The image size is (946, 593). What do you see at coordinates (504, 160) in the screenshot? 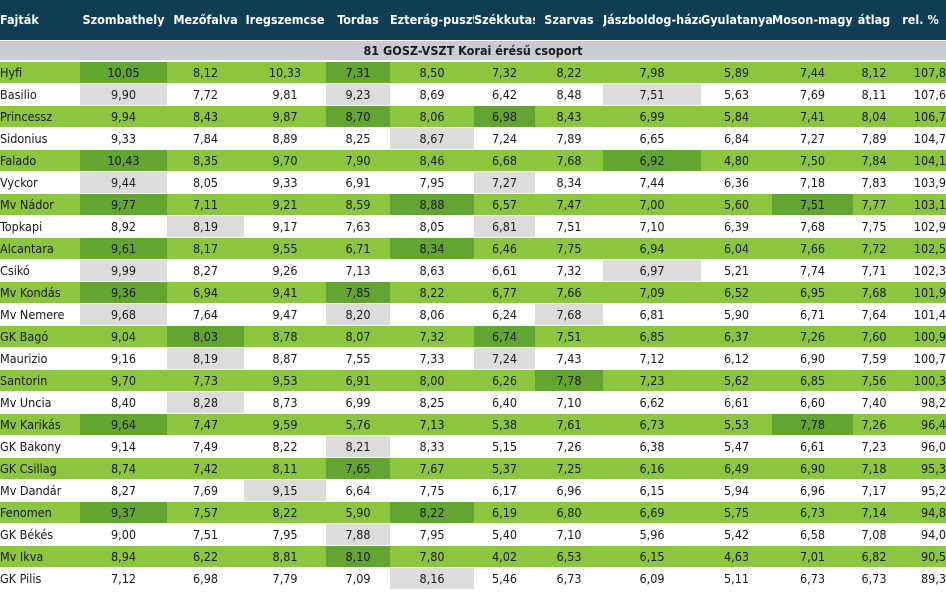
I see `value-cell: 6,68` at bounding box center [504, 160].